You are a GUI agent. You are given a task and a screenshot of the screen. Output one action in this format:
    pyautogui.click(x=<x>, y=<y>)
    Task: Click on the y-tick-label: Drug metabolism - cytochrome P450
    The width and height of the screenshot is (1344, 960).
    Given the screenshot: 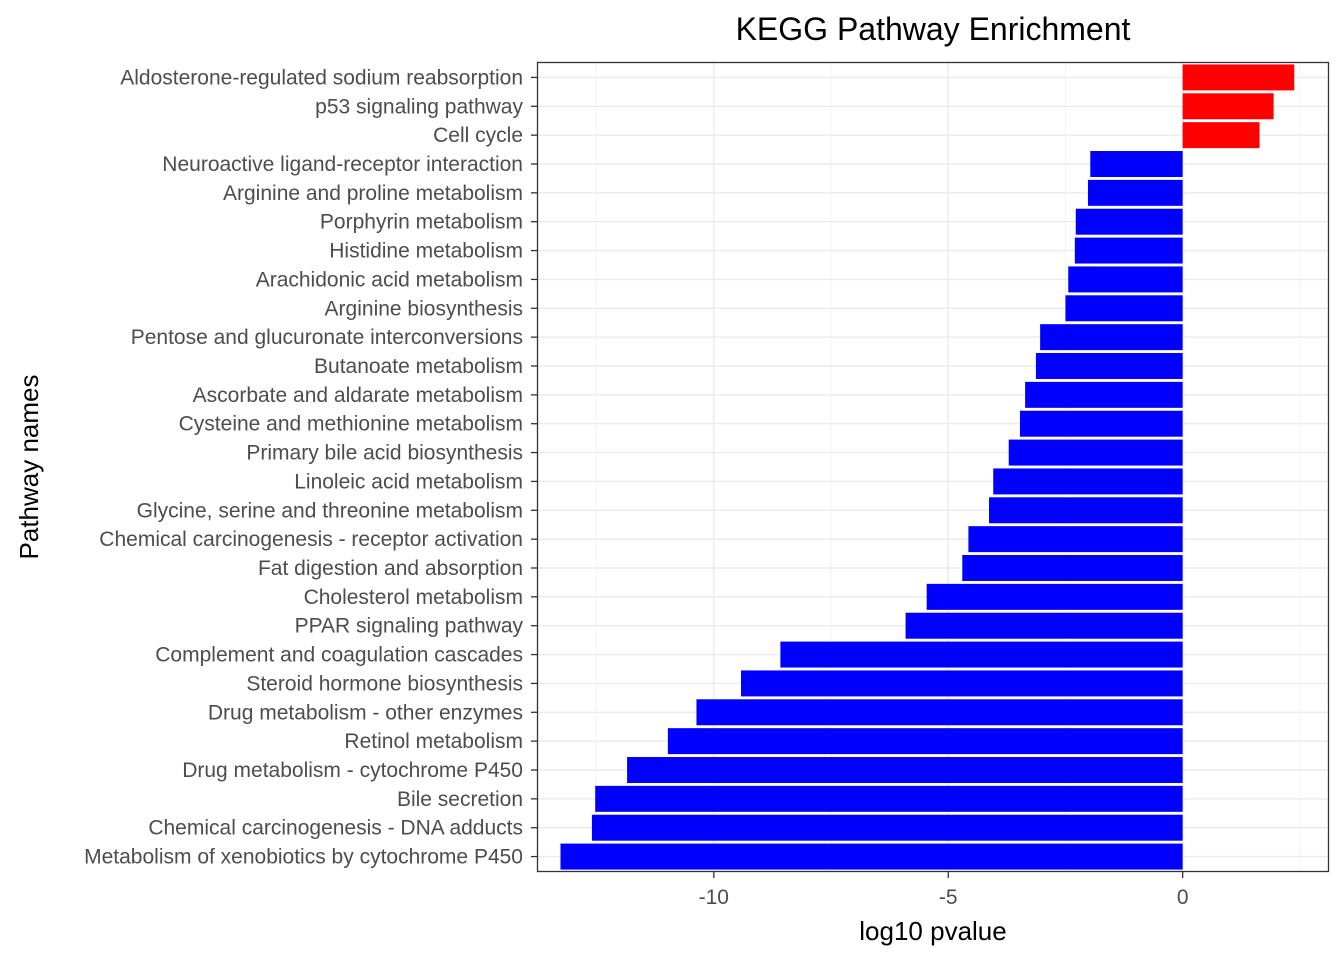 What is the action you would take?
    pyautogui.click(x=352, y=770)
    